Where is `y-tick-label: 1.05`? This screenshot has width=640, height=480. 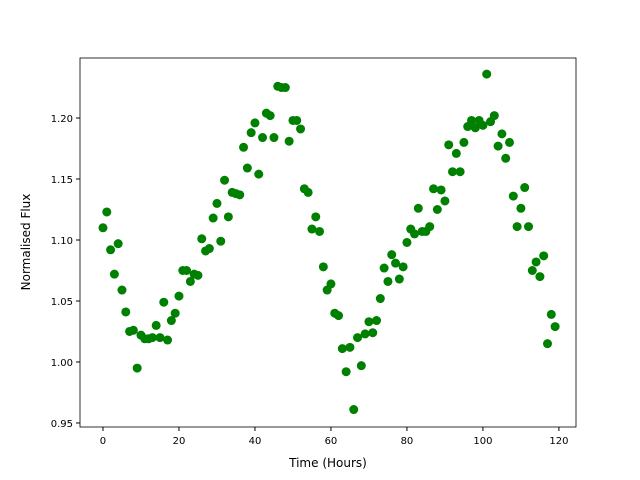 y-tick-label: 1.05 is located at coordinates (62, 302).